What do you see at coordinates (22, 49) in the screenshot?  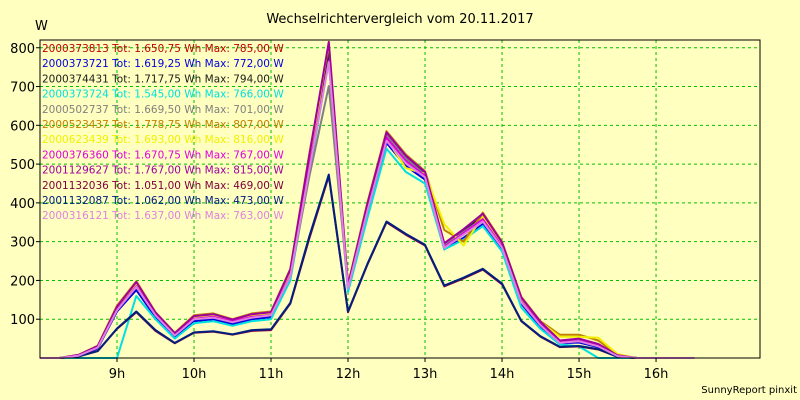 I see `y-tick-label: 800` at bounding box center [22, 49].